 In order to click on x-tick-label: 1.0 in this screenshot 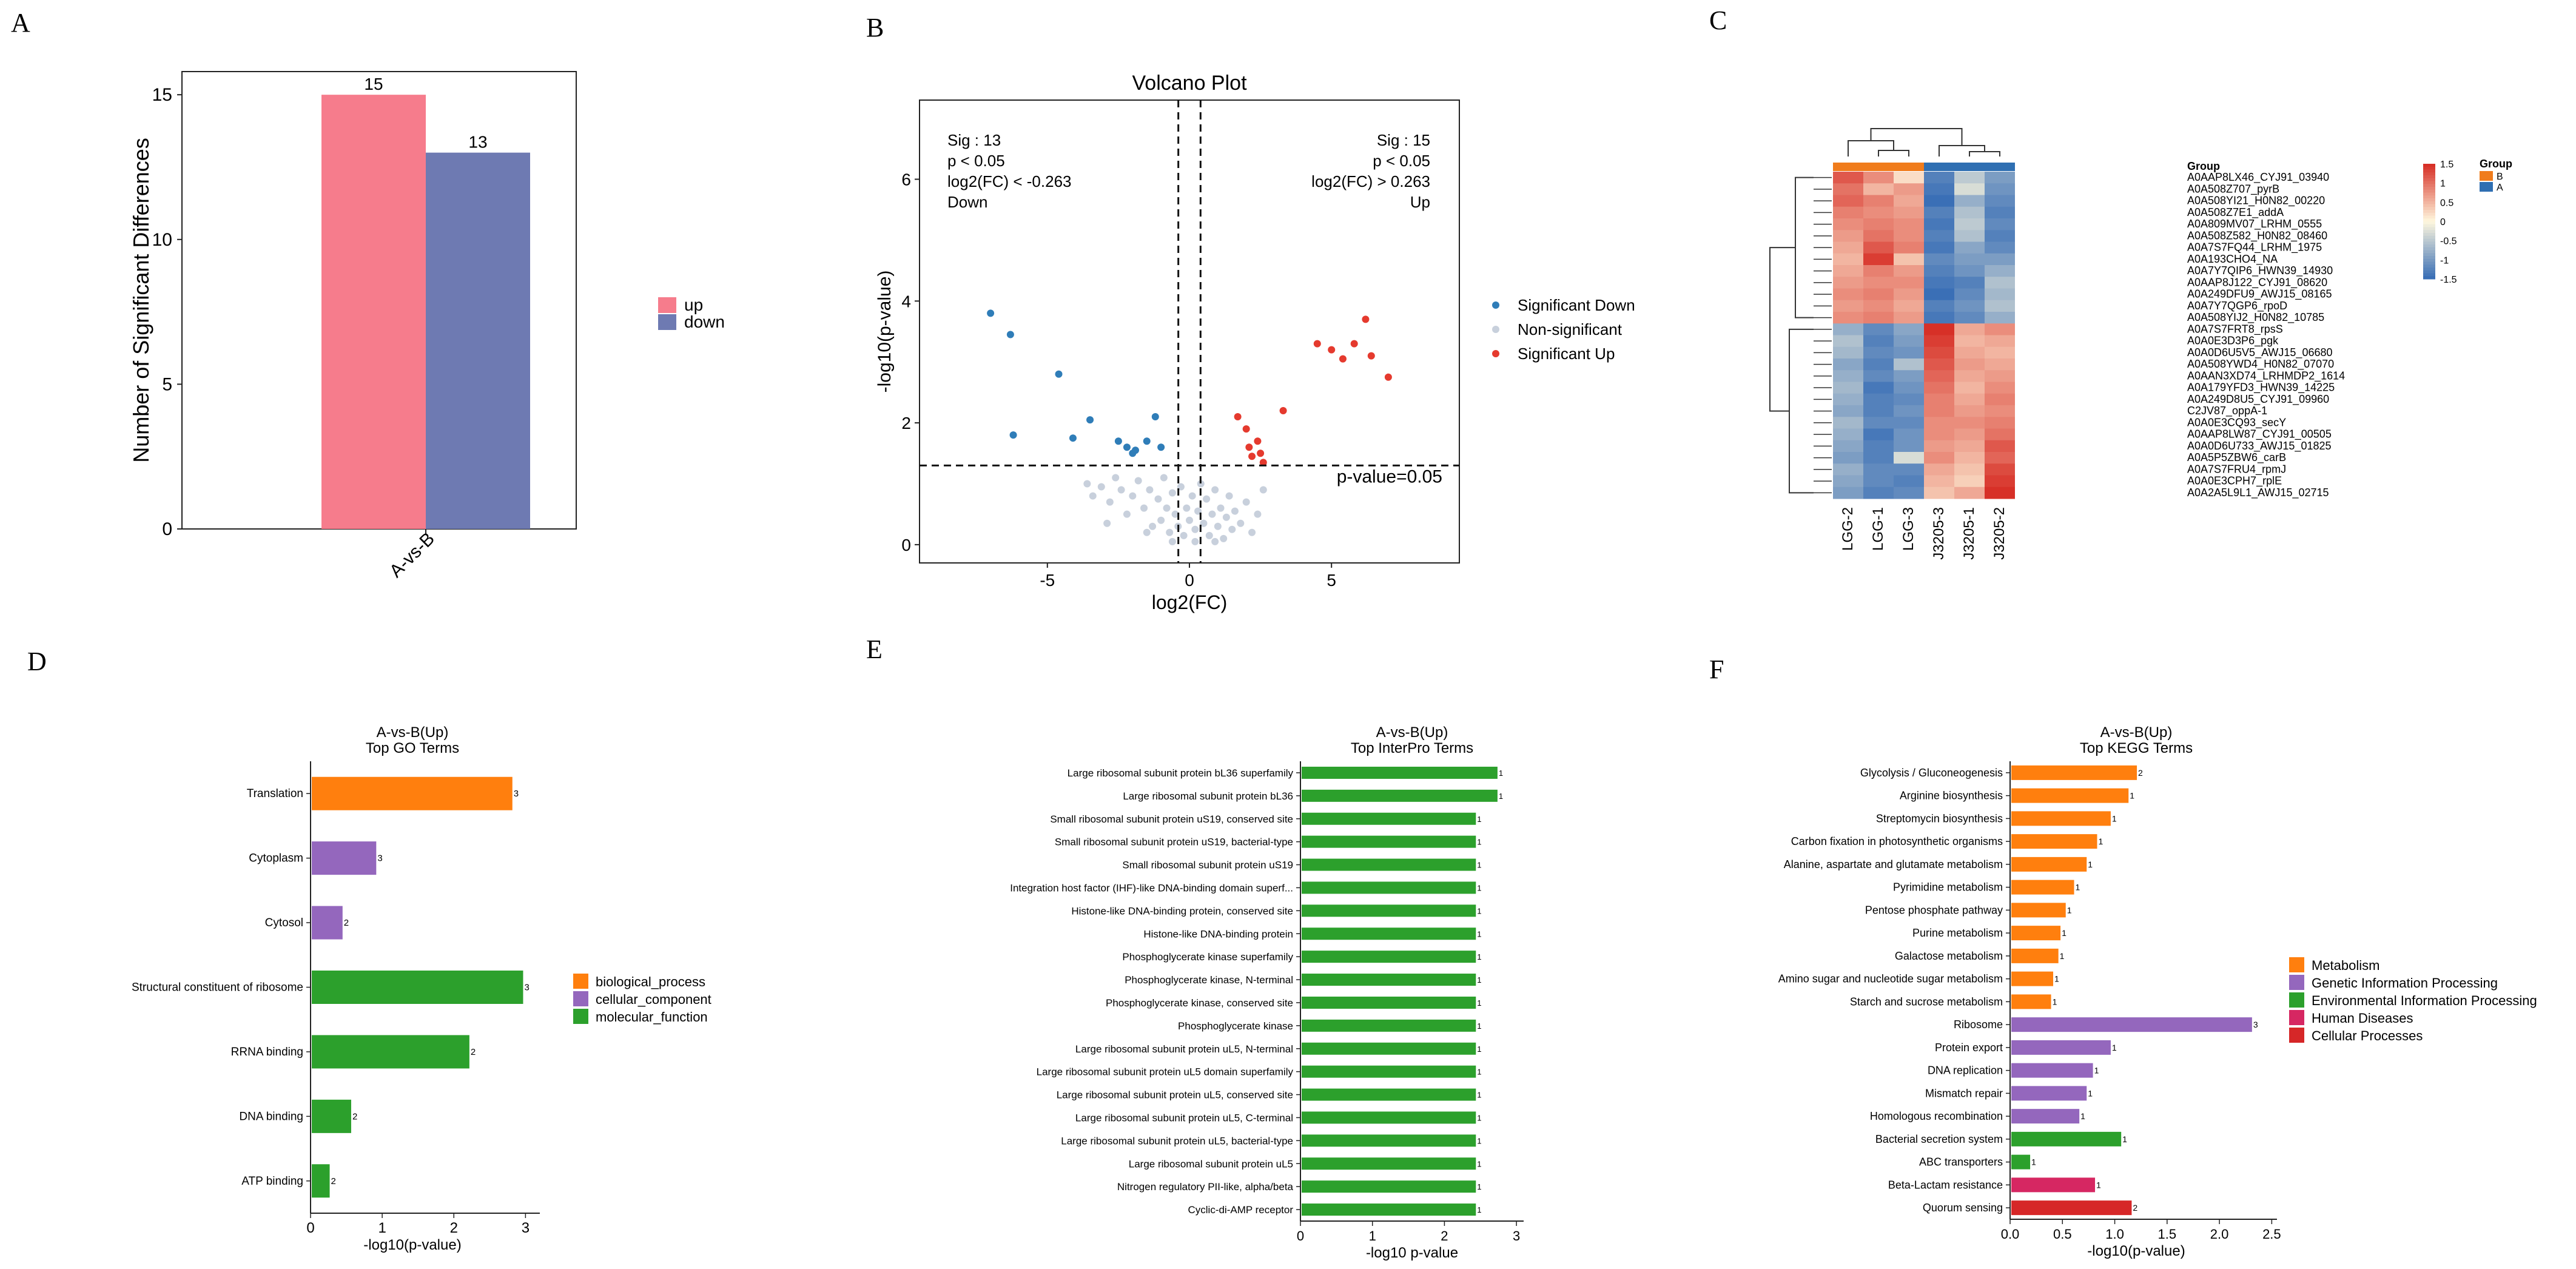, I will do `click(2114, 1234)`.